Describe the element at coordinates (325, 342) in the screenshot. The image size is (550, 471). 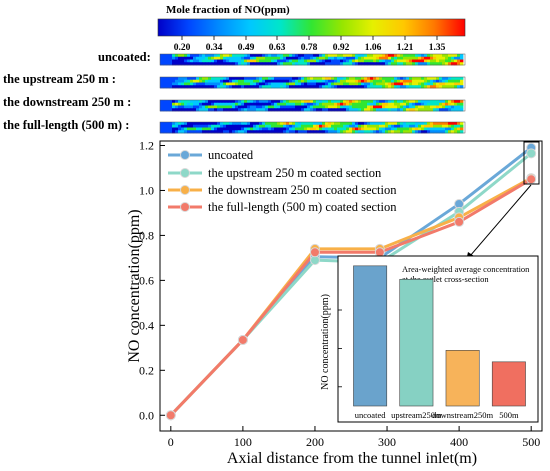
I see `inset-y-axis-label: NO concentration(ppm)` at that location.